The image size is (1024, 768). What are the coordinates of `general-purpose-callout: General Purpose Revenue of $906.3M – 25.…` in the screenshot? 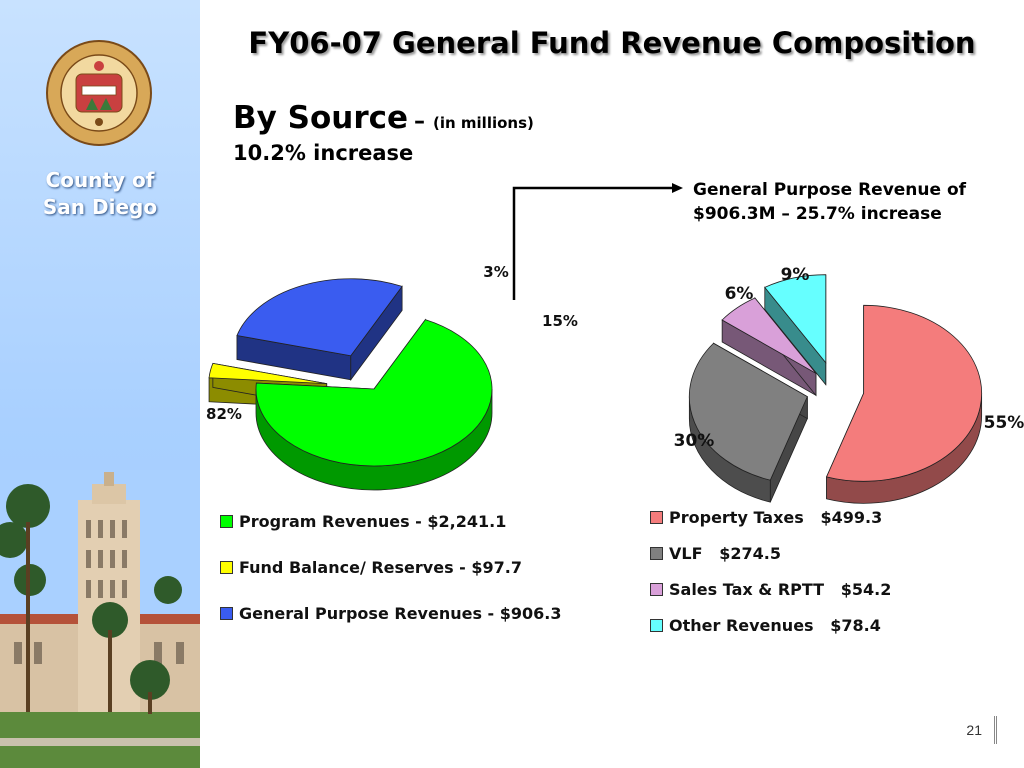 It's located at (829, 202).